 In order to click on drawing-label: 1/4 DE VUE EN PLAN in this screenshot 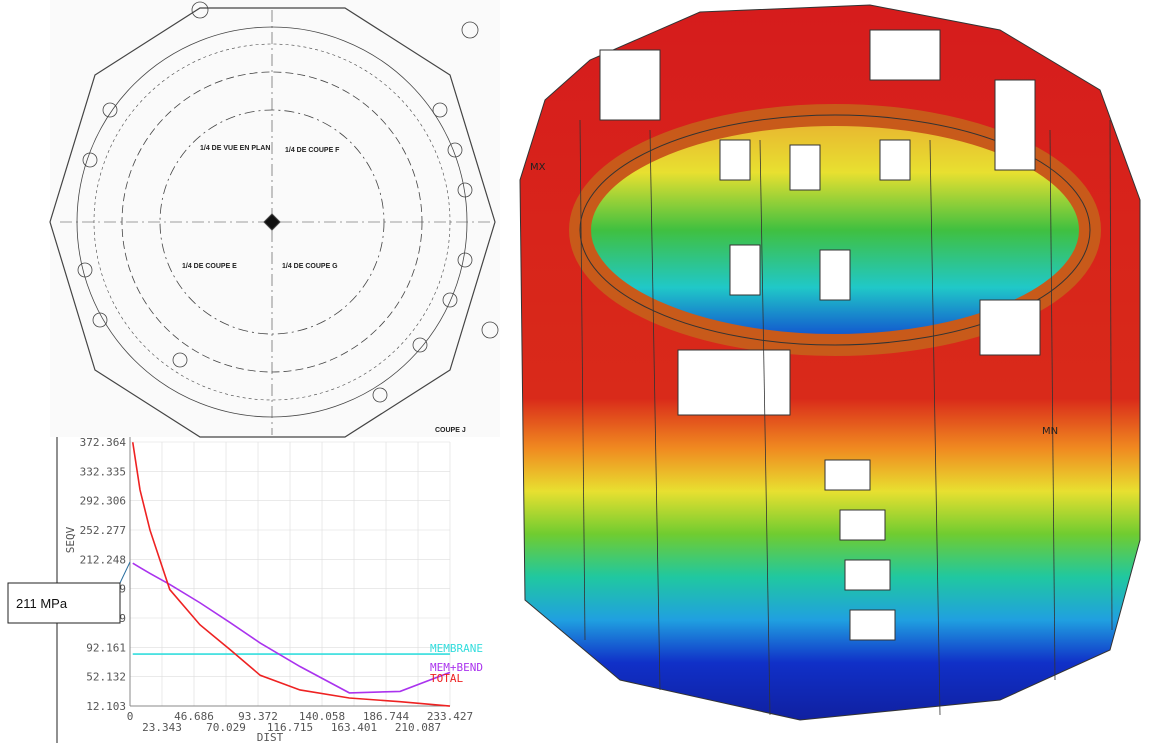, I will do `click(235, 148)`.